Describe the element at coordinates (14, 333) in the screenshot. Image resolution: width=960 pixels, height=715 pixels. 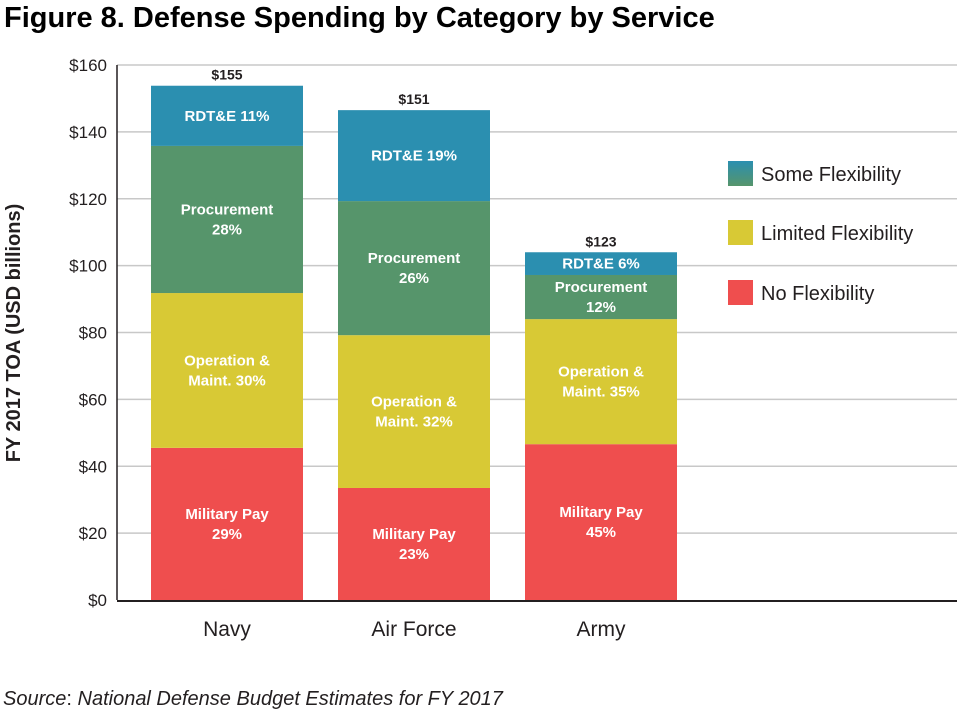
I see `y-axis-label: FY 2017 TOA (USD billions)` at that location.